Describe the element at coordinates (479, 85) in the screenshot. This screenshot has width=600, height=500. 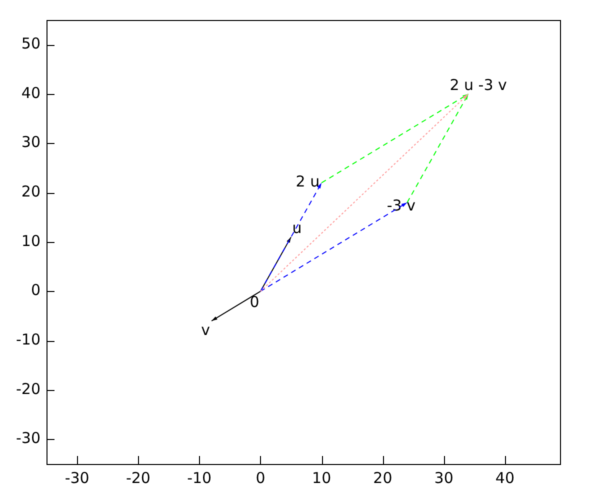
I see `annotation: 2 u -3 v` at that location.